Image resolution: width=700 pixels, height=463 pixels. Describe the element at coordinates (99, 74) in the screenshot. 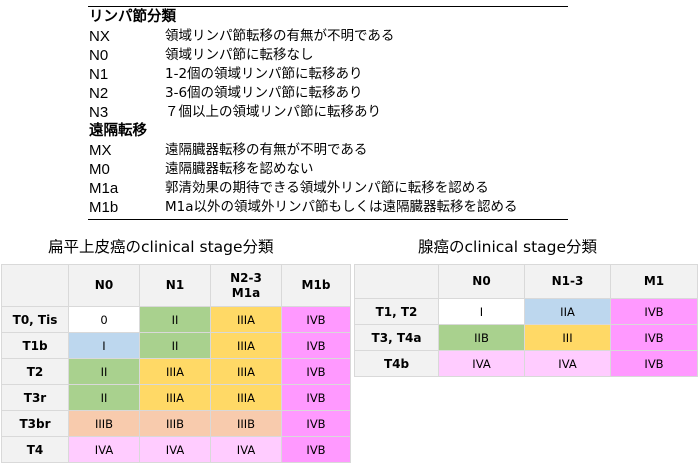

I see `definition-code: N1` at that location.